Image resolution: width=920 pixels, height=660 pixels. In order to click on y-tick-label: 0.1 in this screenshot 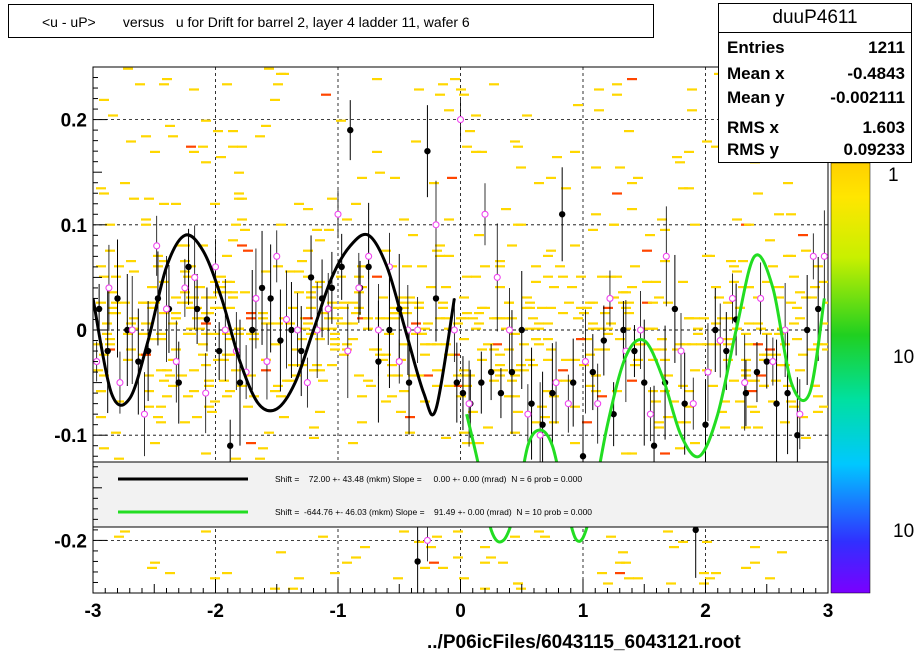, I will do `click(74, 226)`.